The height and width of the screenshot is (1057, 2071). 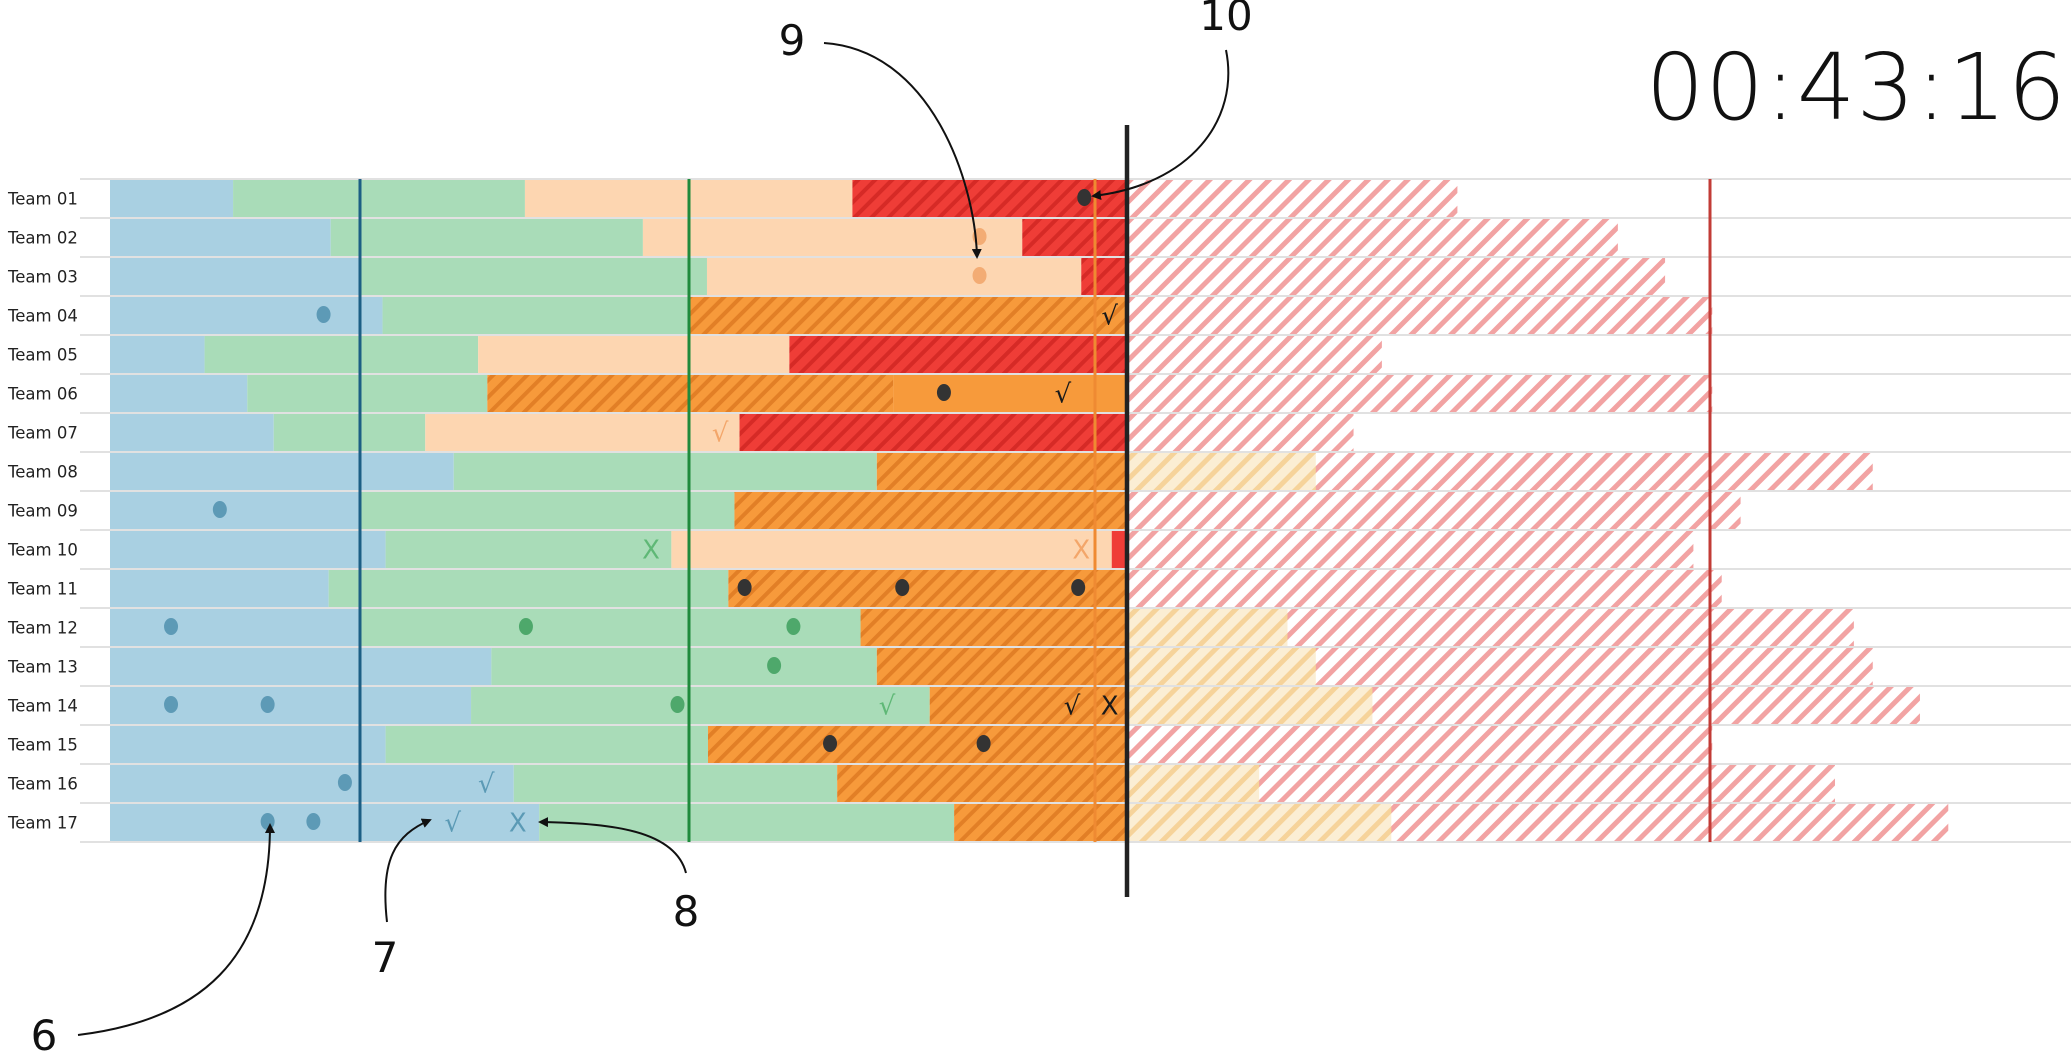 What do you see at coordinates (1119, 549) in the screenshot?
I see `phase-segment-red` at bounding box center [1119, 549].